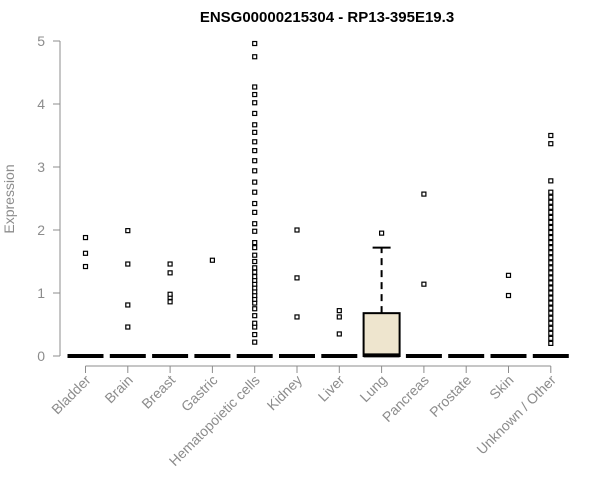  I want to click on box-brain, so click(127, 293).